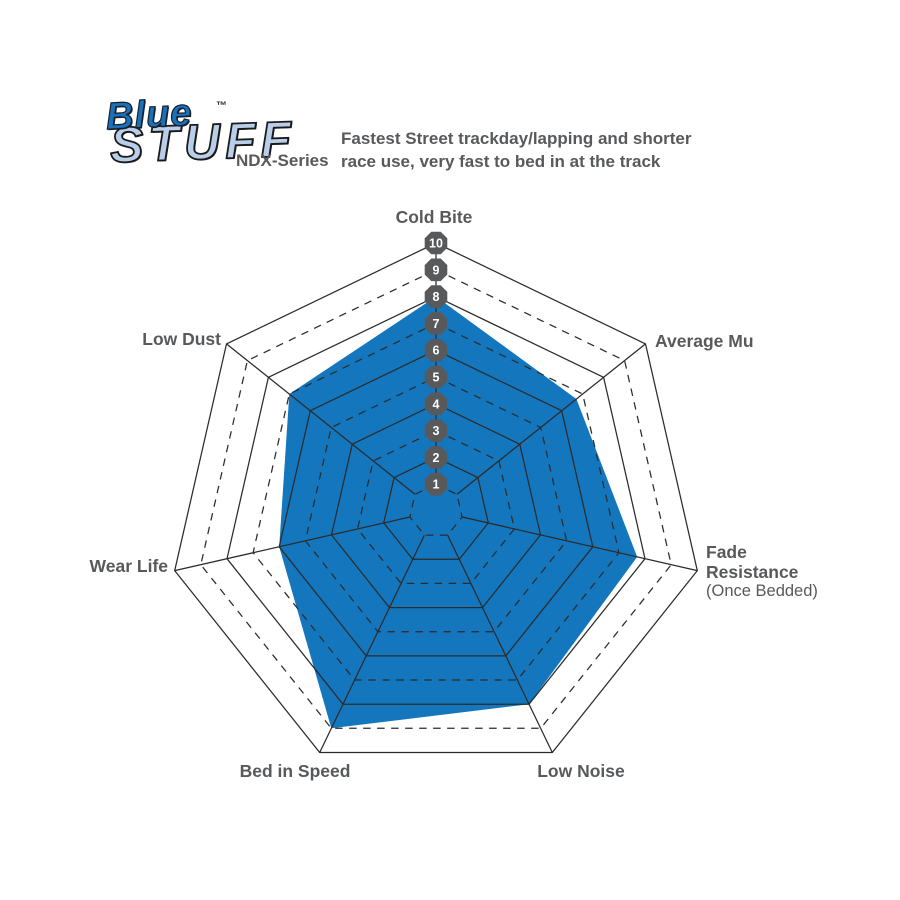 This screenshot has width=900, height=900. What do you see at coordinates (181, 338) in the screenshot?
I see `axis-label-low-dust: Low Dust` at bounding box center [181, 338].